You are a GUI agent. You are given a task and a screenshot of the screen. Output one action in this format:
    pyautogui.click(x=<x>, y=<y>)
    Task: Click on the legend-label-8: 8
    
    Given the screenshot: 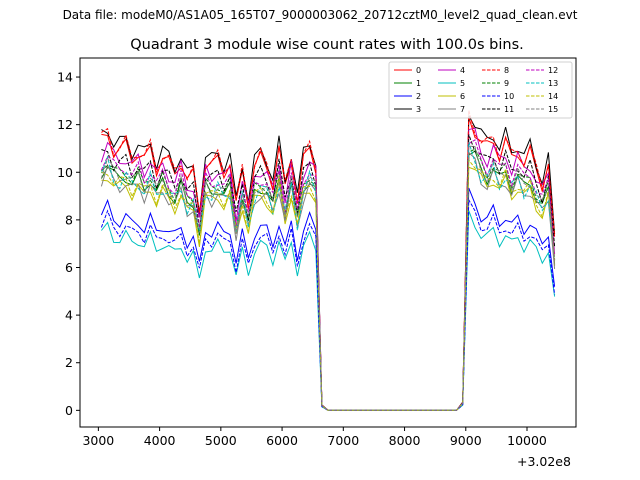 What is the action you would take?
    pyautogui.click(x=506, y=70)
    